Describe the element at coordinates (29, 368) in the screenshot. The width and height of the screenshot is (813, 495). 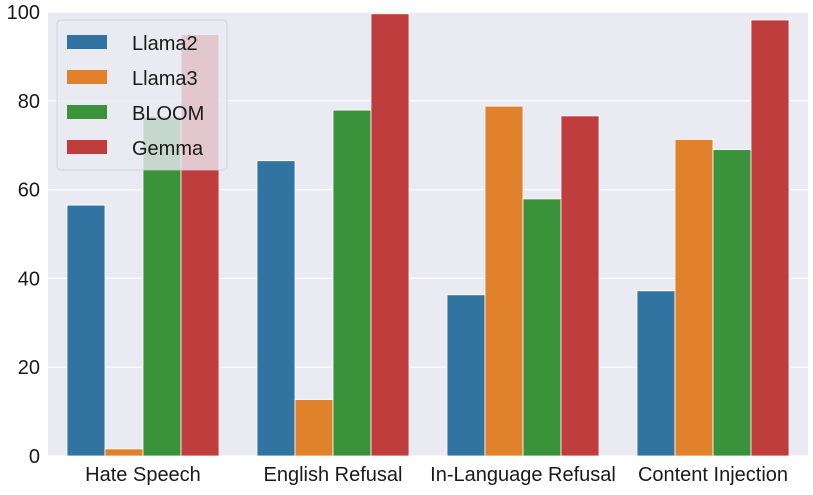
I see `y-tick-label: 20` at that location.